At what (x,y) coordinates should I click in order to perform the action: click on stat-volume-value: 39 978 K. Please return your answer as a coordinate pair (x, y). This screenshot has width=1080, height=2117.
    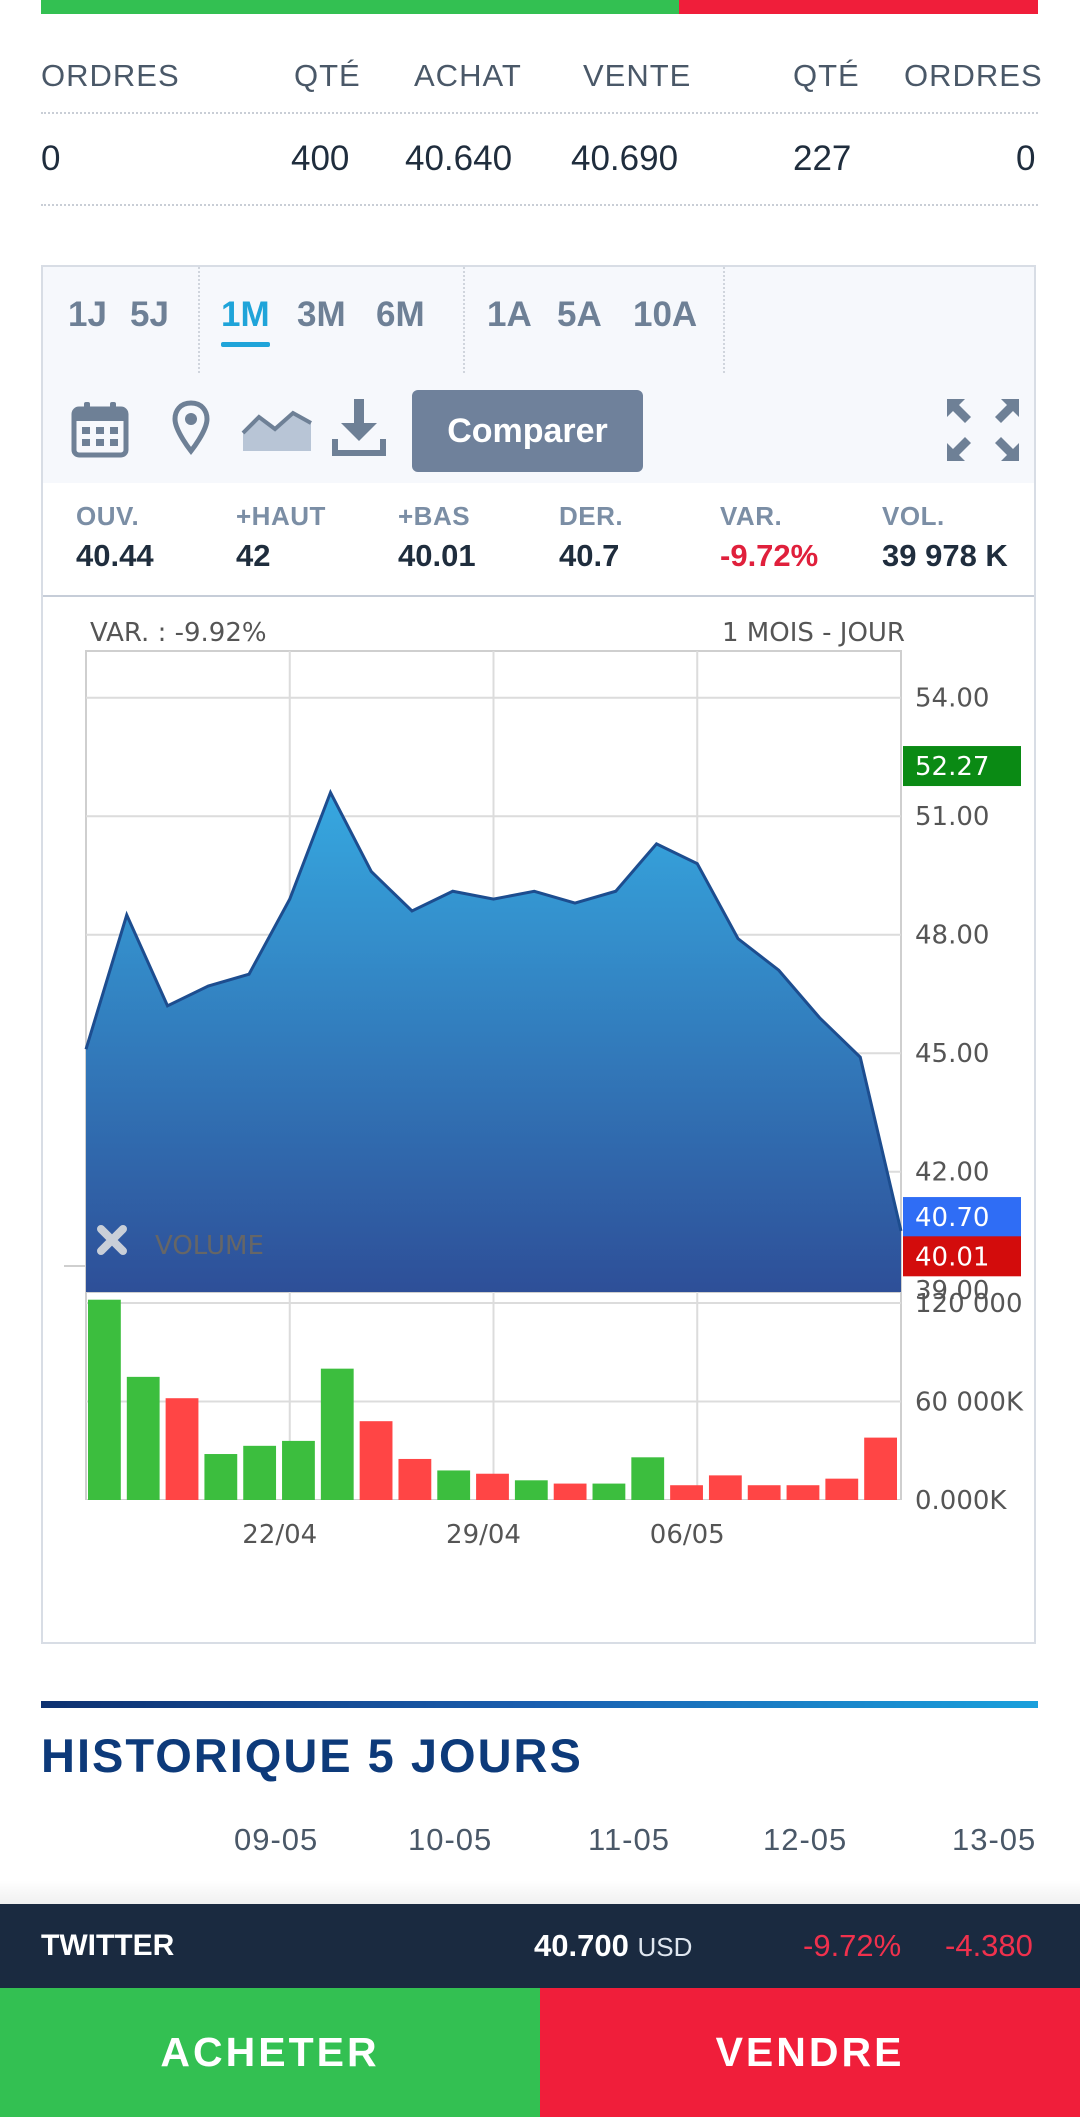
    Looking at the image, I should click on (945, 555).